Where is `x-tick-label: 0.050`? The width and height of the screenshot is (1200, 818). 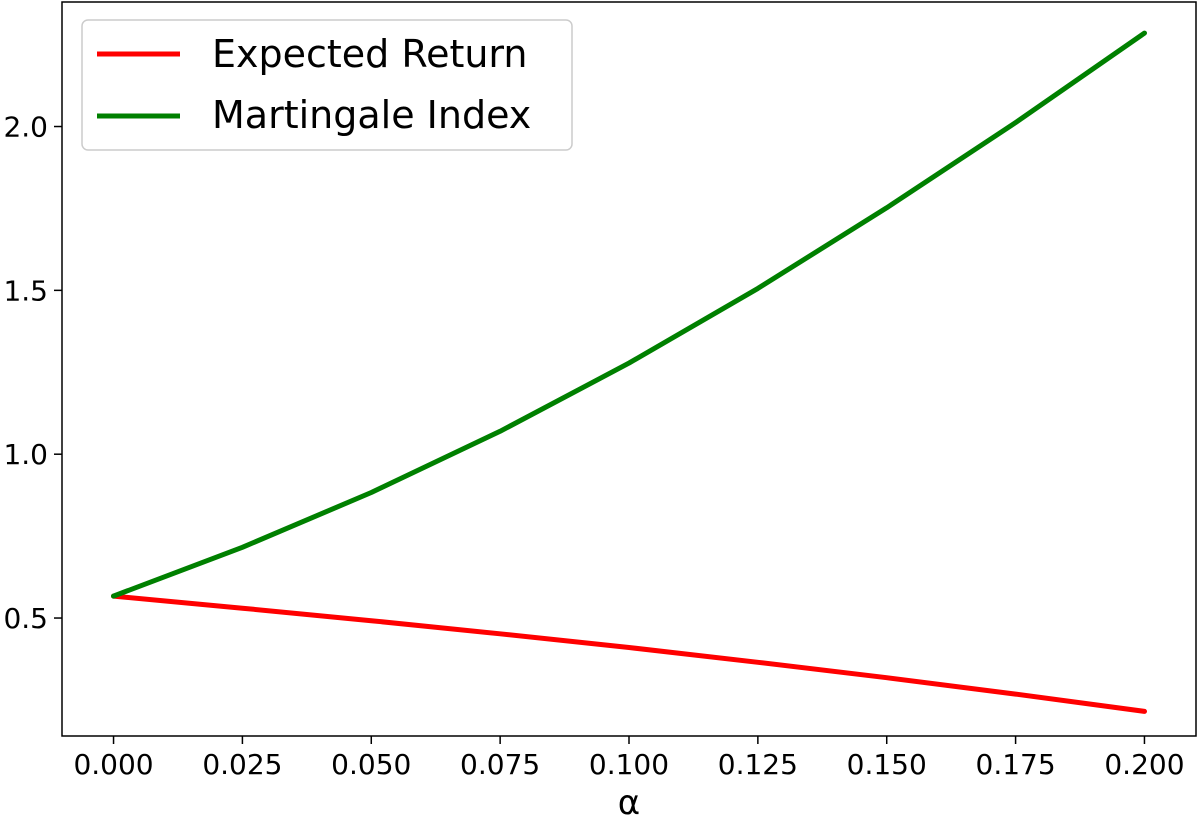 x-tick-label: 0.050 is located at coordinates (371, 764).